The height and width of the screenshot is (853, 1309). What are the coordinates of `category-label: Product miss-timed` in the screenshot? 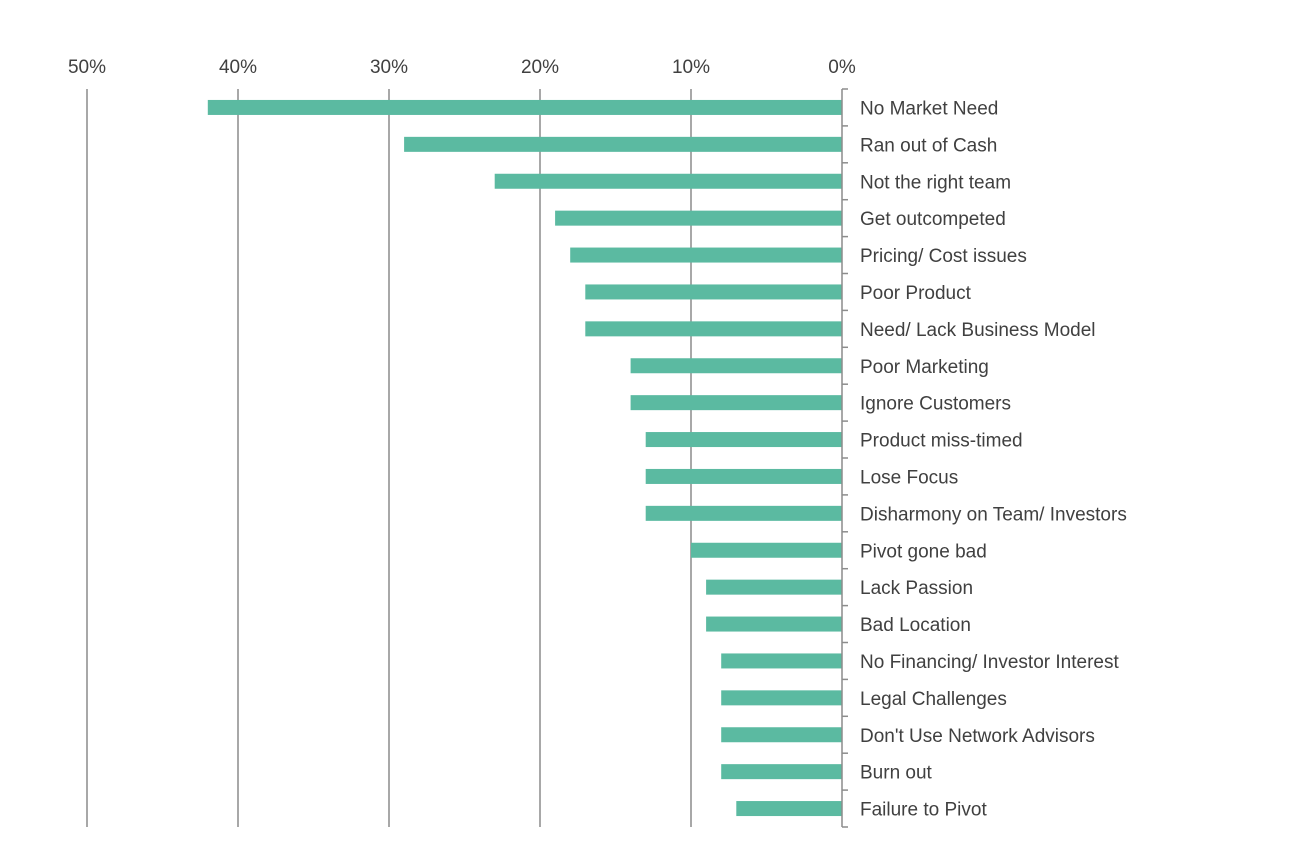 It's located at (941, 441).